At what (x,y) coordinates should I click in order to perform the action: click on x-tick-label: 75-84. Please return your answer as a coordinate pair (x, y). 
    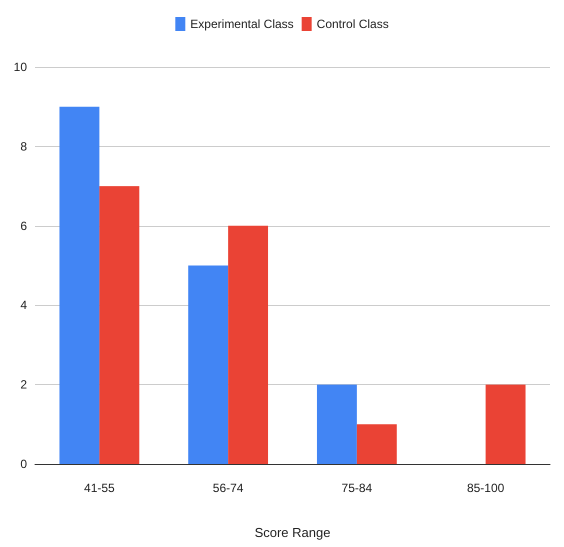
    Looking at the image, I should click on (357, 488).